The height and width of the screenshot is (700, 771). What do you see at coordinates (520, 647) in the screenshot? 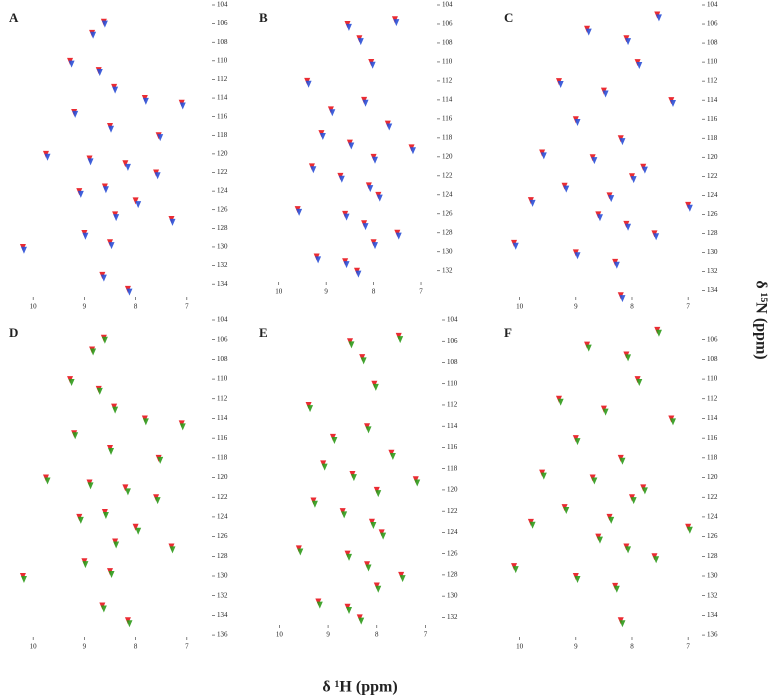
I see `x-tick-label: 10` at bounding box center [520, 647].